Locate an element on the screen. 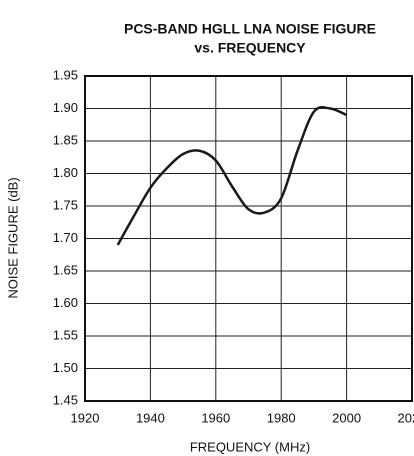 This screenshot has width=414, height=456. y-tick-label: 1.70 is located at coordinates (65, 237).